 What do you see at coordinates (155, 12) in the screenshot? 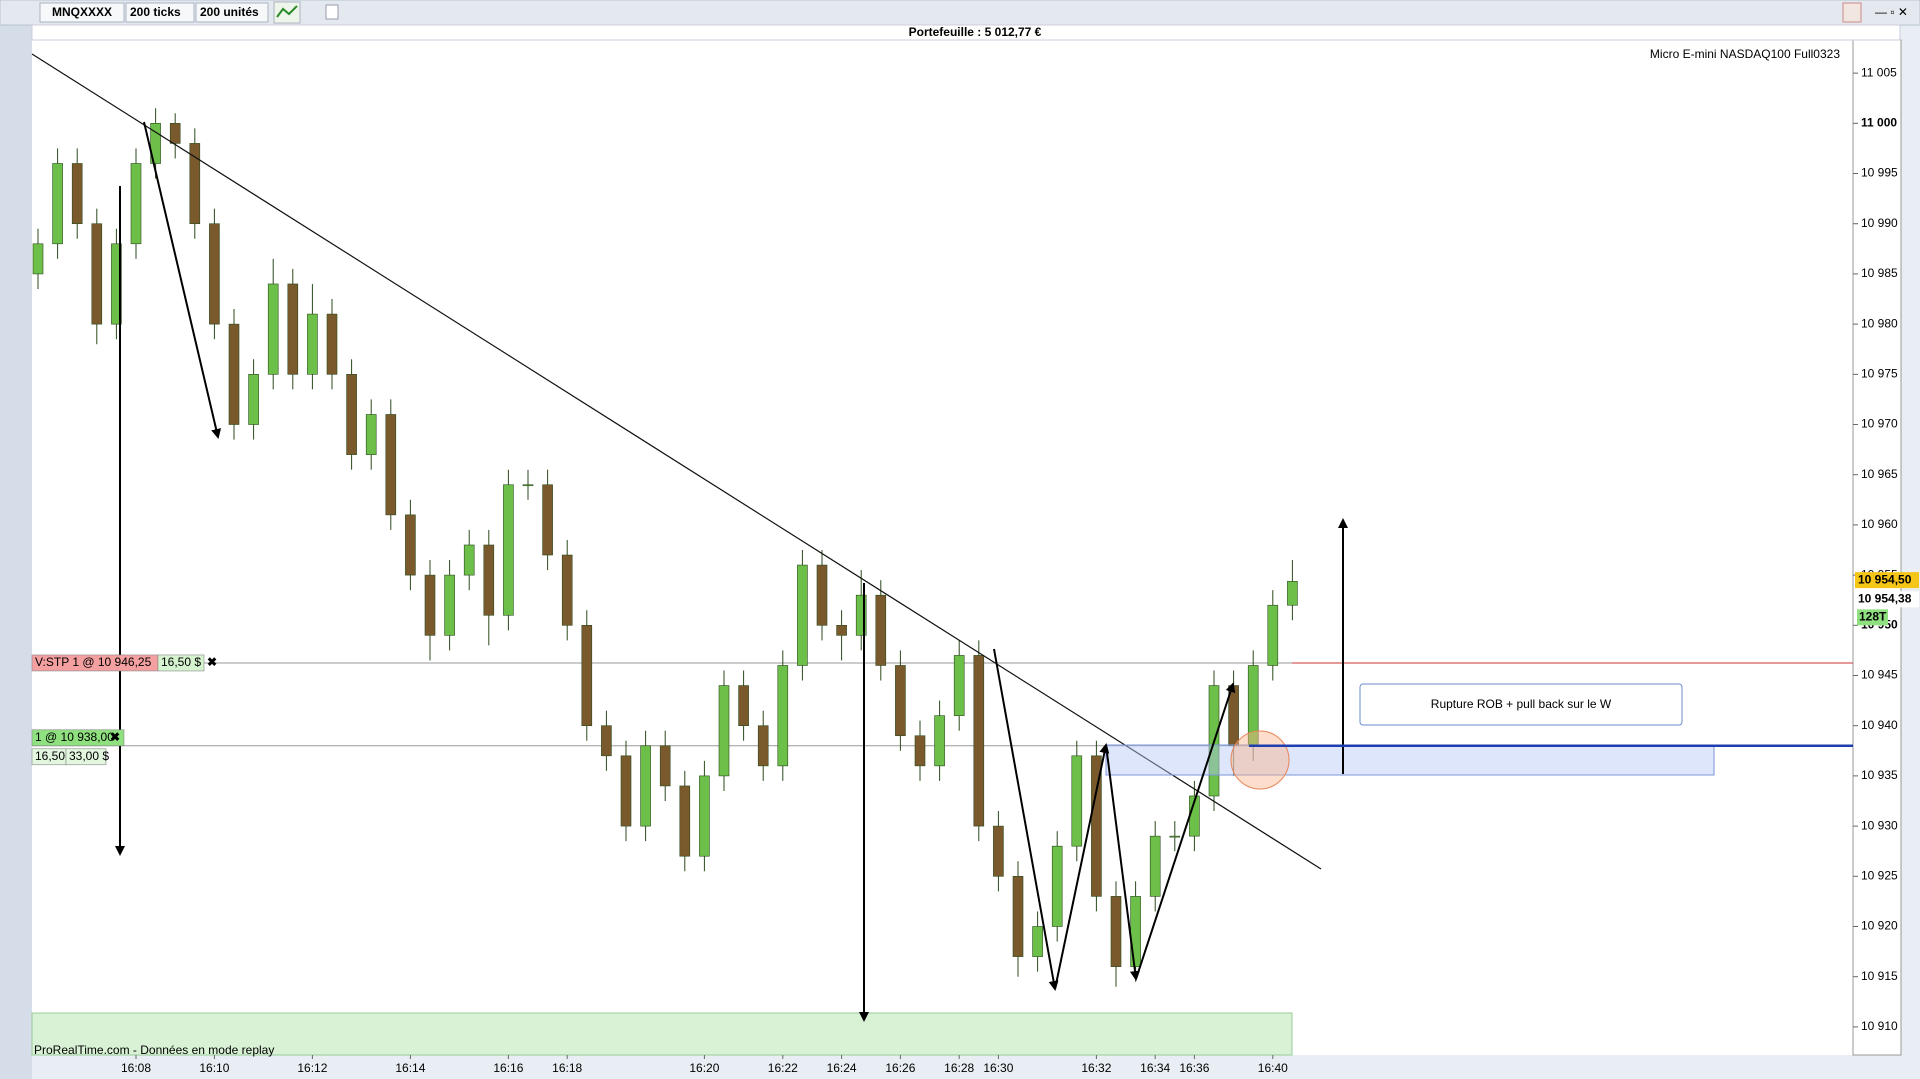
I see `interval: 200 ticks` at bounding box center [155, 12].